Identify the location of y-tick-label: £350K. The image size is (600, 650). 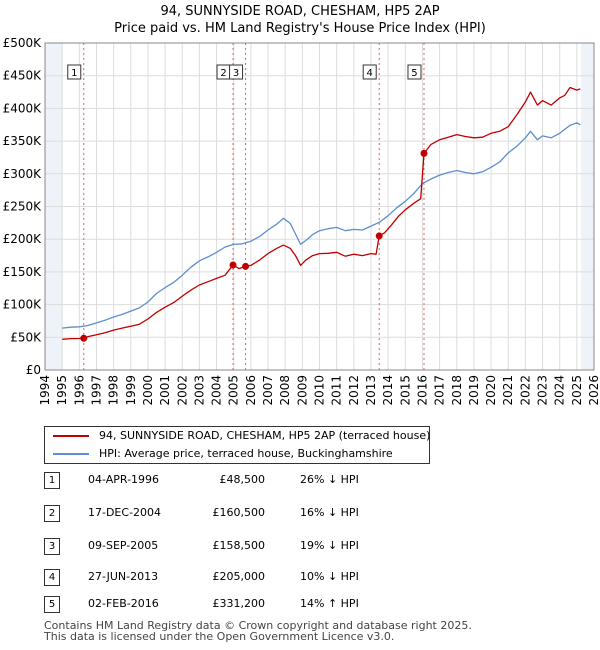
(23, 141).